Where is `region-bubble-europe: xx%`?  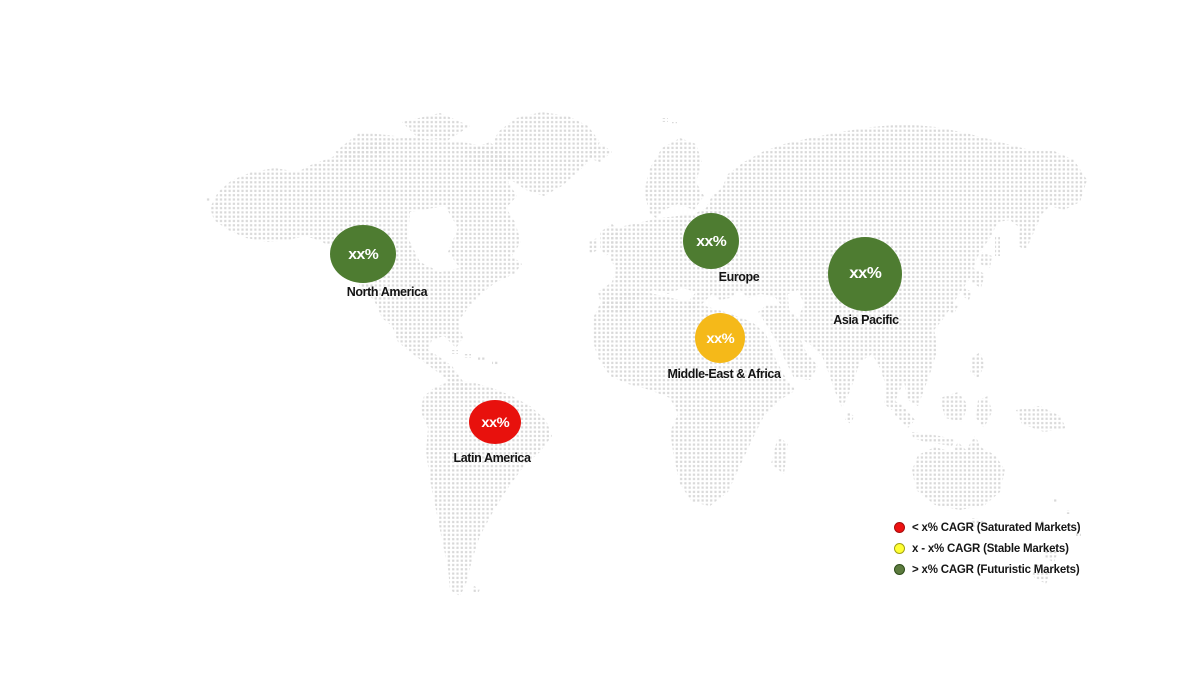 region-bubble-europe: xx% is located at coordinates (711, 241).